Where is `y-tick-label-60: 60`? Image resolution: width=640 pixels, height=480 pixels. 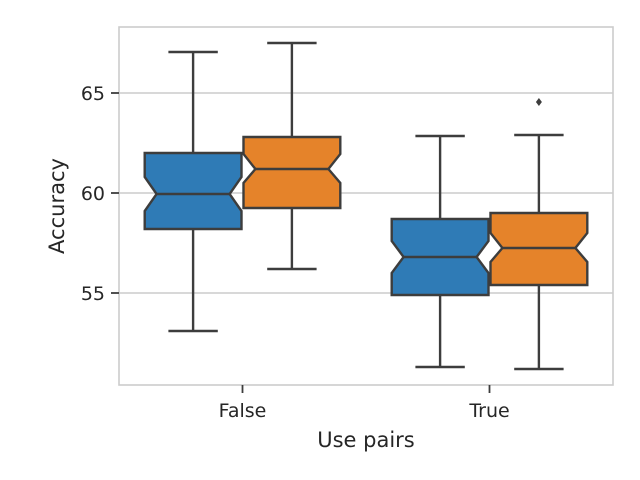
y-tick-label-60: 60 is located at coordinates (93, 194).